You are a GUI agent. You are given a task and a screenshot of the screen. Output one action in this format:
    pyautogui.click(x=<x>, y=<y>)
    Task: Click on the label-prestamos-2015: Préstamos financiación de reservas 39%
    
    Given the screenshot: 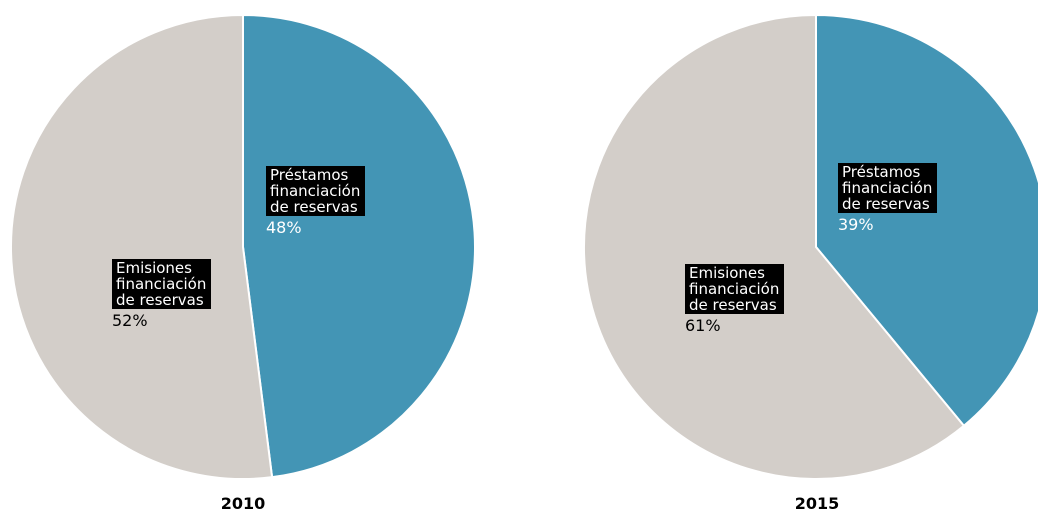 What is the action you would take?
    pyautogui.click(x=888, y=198)
    